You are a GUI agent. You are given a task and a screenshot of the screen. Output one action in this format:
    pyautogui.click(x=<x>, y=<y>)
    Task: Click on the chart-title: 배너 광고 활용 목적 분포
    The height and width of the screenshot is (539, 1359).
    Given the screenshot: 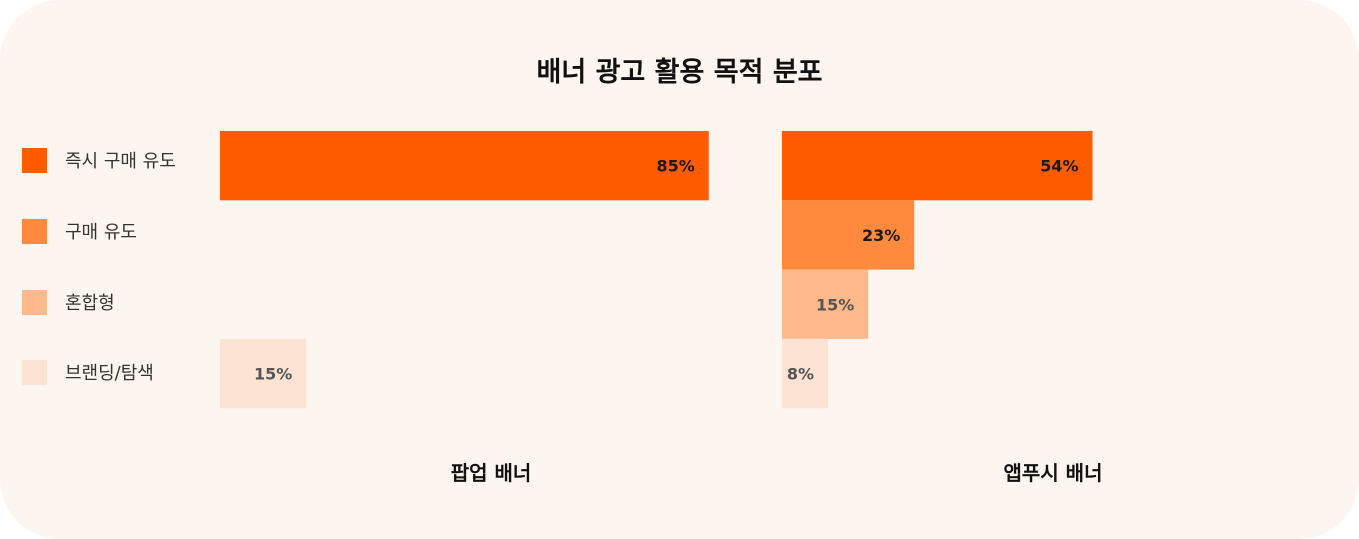 What is the action you would take?
    pyautogui.click(x=679, y=72)
    